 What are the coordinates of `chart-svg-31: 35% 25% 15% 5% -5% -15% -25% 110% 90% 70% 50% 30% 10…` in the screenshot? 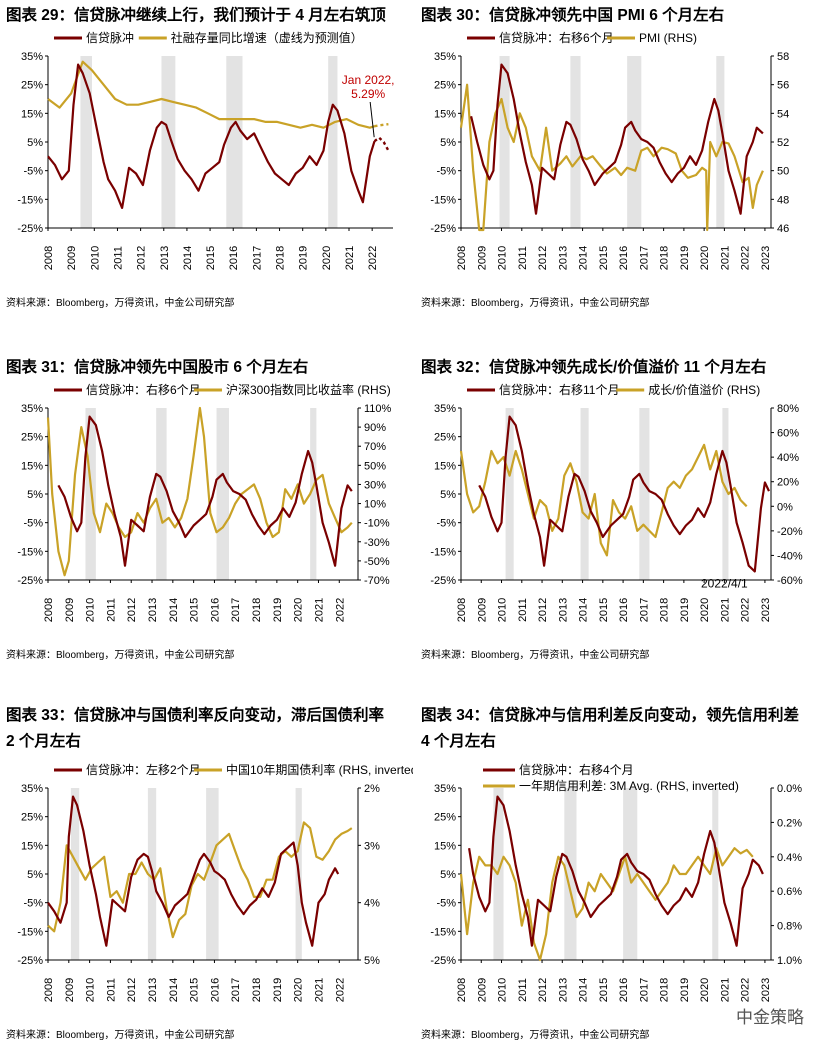 It's located at (204, 502).